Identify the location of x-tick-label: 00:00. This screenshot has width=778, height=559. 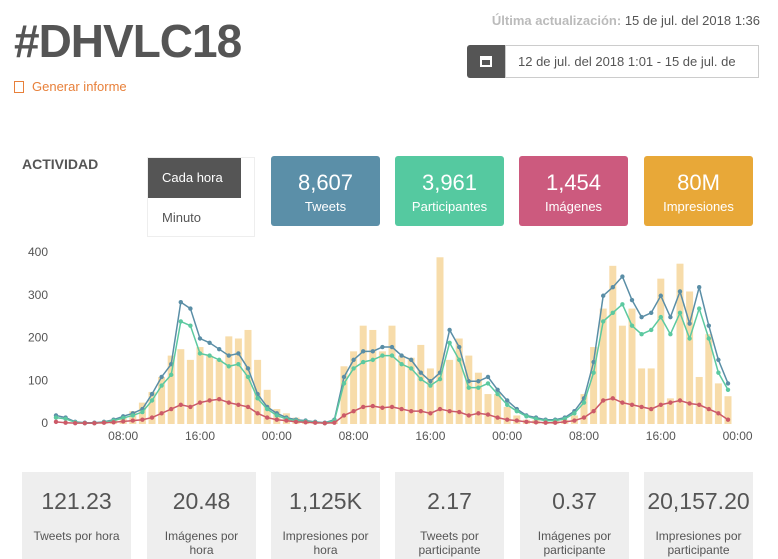
(277, 436).